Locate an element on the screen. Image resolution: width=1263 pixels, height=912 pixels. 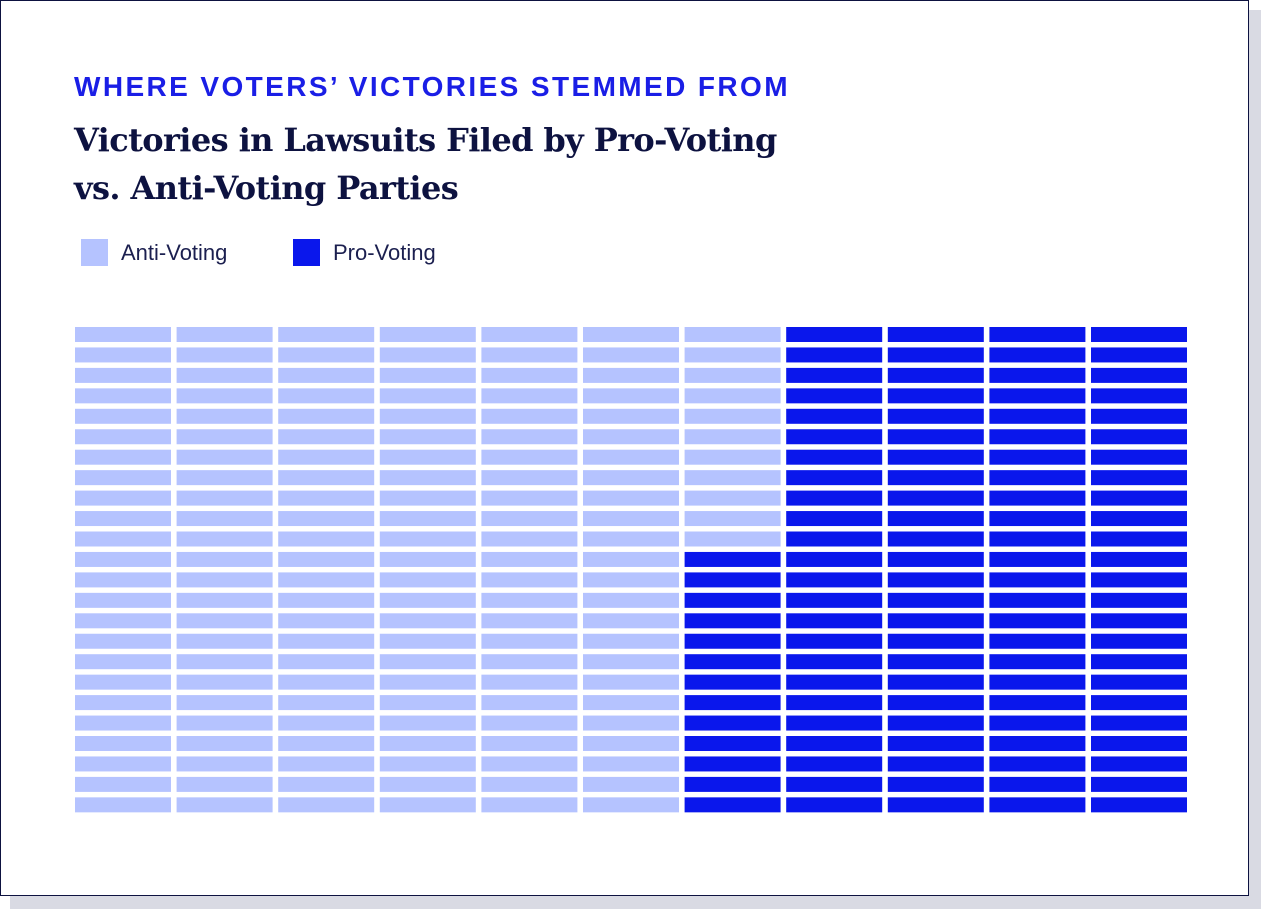
legend-swatch-pro-voting is located at coordinates (306, 252).